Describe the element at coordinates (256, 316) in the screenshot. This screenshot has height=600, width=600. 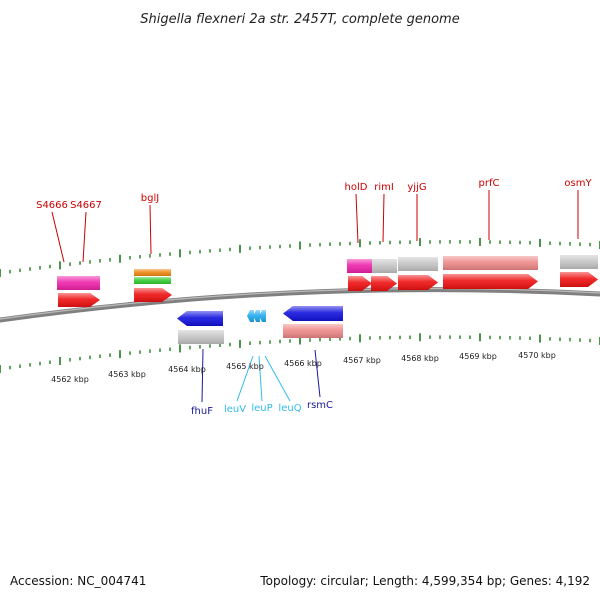
I see `trna-arrow-2-shading` at that location.